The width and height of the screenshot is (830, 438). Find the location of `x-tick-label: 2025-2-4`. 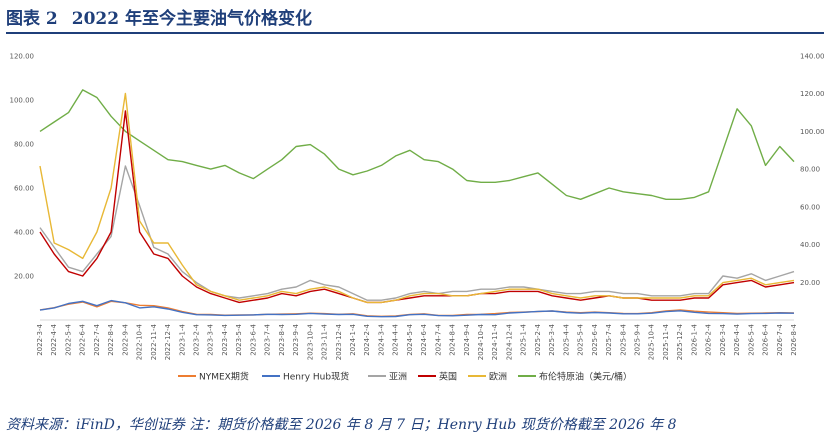

x-tick-label: 2025-2-4 is located at coordinates (538, 339).